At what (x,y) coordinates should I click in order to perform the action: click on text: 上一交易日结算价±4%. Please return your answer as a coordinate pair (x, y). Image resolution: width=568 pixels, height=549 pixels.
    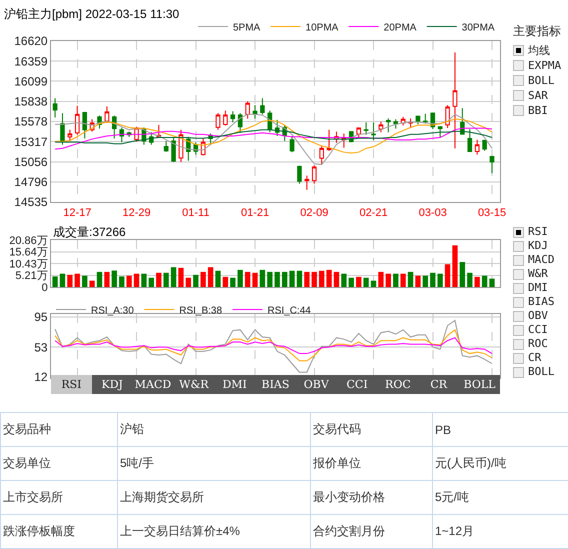
    Looking at the image, I should click on (214, 531).